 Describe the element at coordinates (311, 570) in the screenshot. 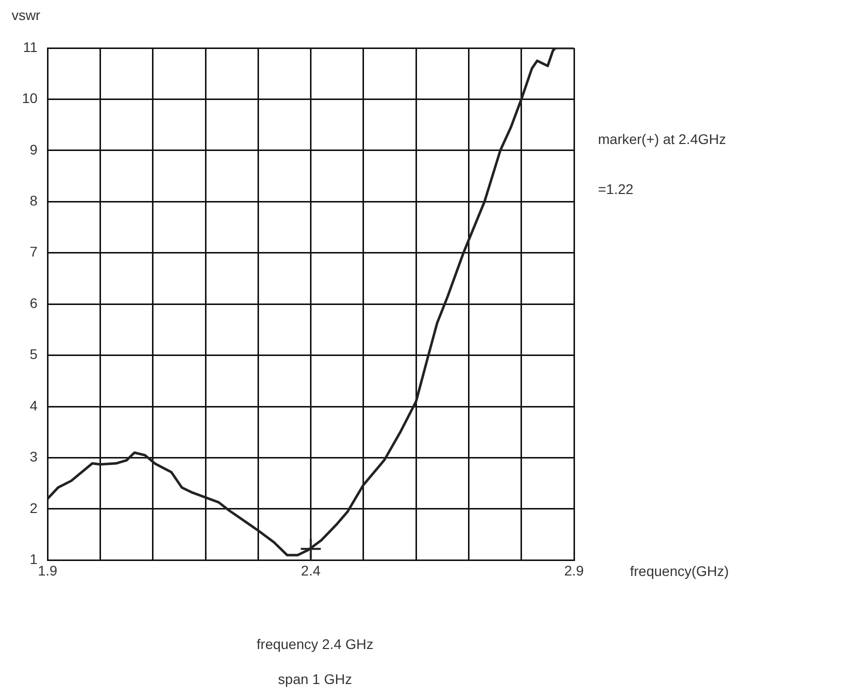

I see `x-tick-label: 2.4` at that location.